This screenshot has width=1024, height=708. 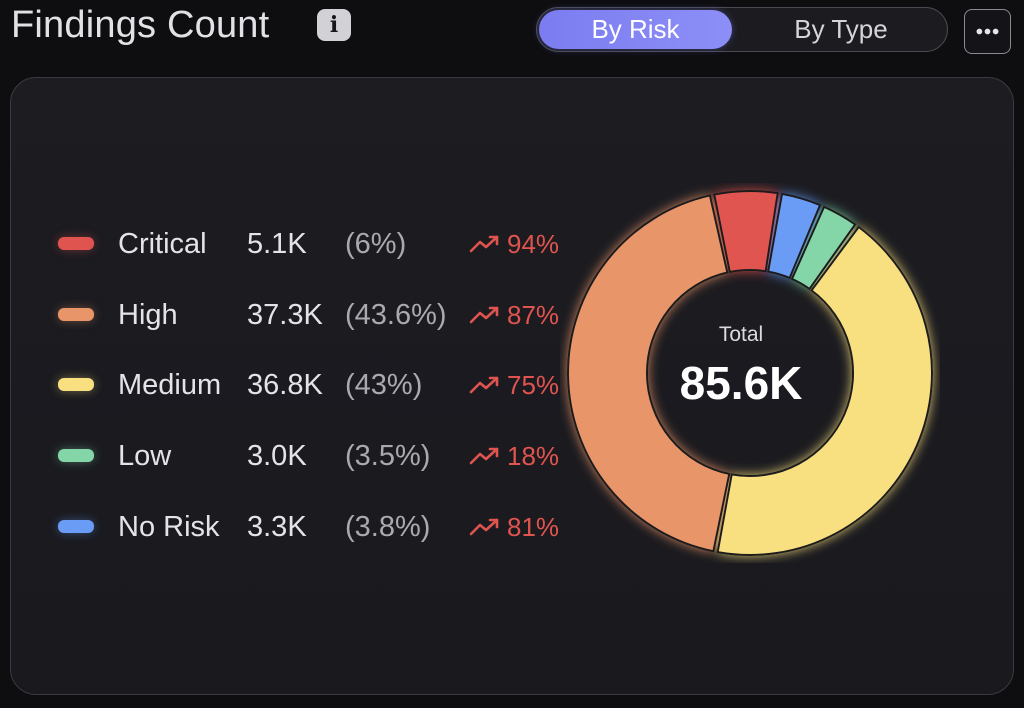 I want to click on donut-slice-medium, so click(x=824, y=390).